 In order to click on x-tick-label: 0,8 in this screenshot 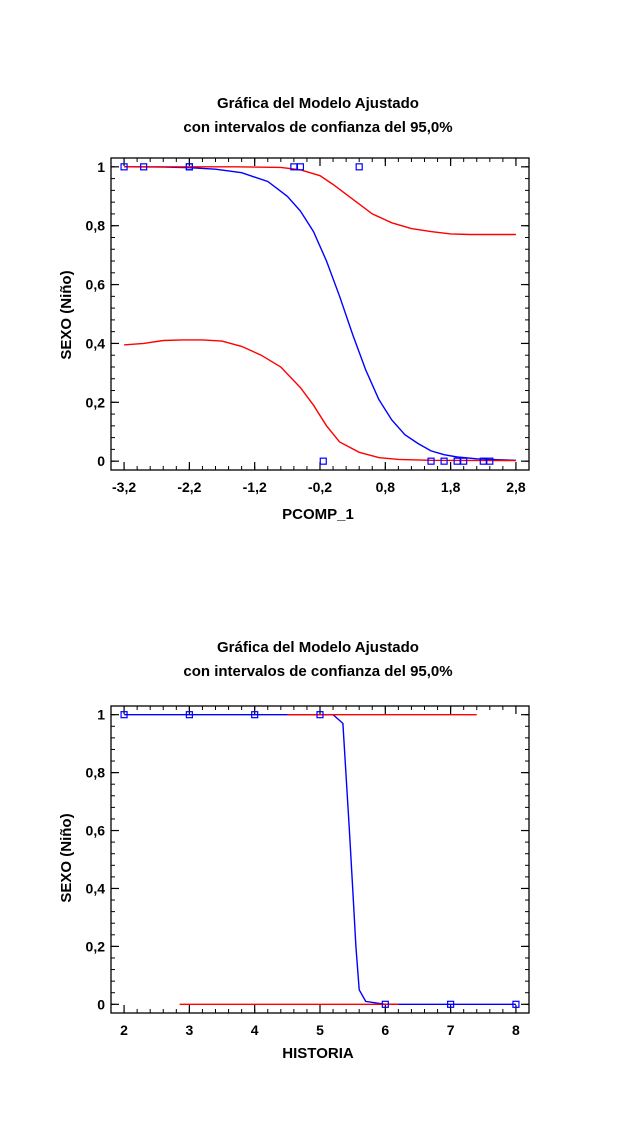, I will do `click(386, 487)`.